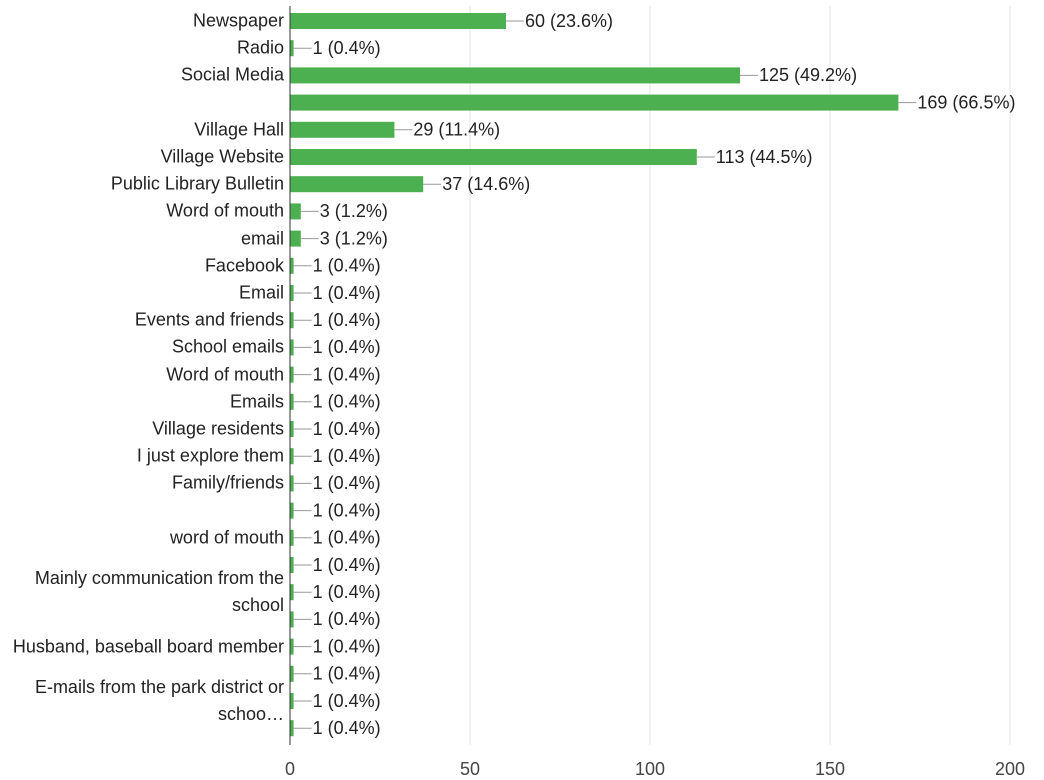  What do you see at coordinates (238, 20) in the screenshot?
I see `category-label: Newspaper` at bounding box center [238, 20].